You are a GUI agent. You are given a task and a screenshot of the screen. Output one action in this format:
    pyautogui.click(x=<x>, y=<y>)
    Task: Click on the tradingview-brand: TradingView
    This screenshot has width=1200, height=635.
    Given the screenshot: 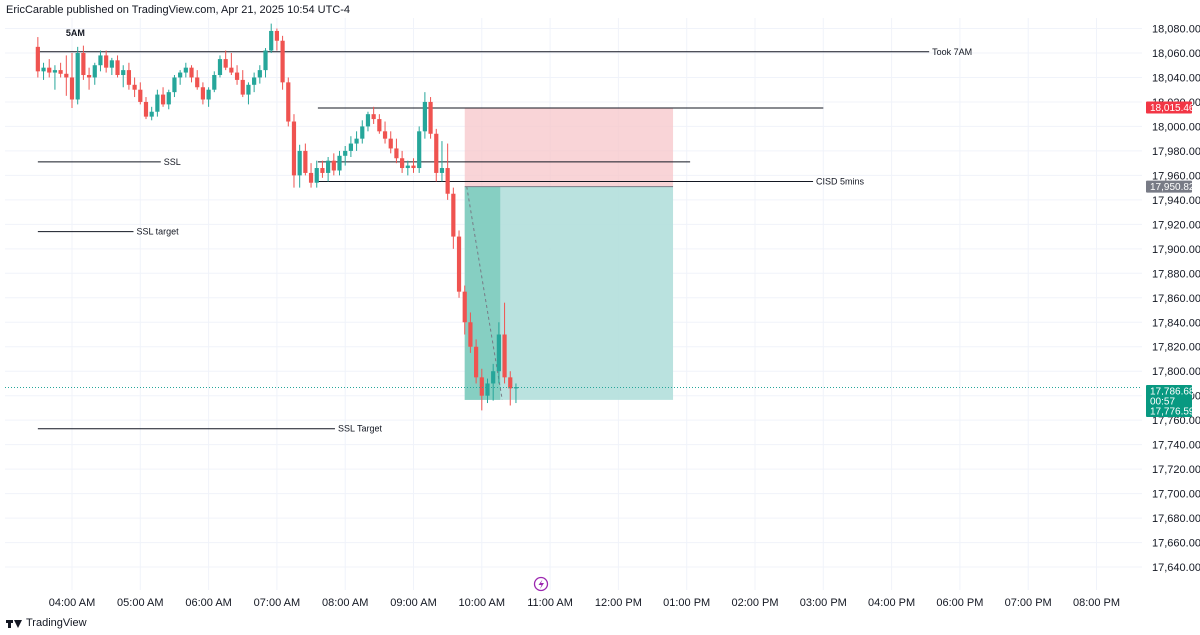 What is the action you would take?
    pyautogui.click(x=56, y=623)
    